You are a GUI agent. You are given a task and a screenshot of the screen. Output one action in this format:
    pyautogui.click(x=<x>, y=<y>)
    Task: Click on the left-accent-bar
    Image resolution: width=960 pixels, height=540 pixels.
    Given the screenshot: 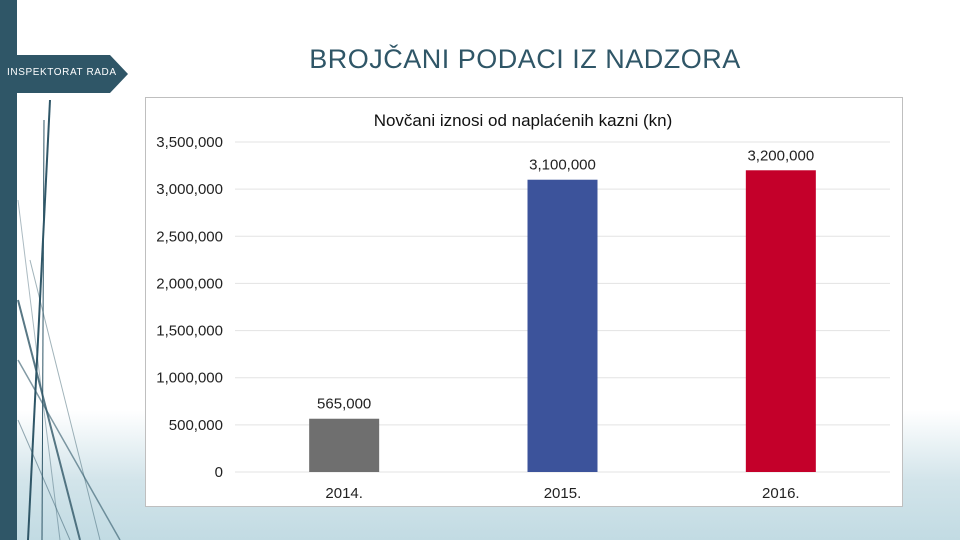 What is the action you would take?
    pyautogui.click(x=8, y=270)
    